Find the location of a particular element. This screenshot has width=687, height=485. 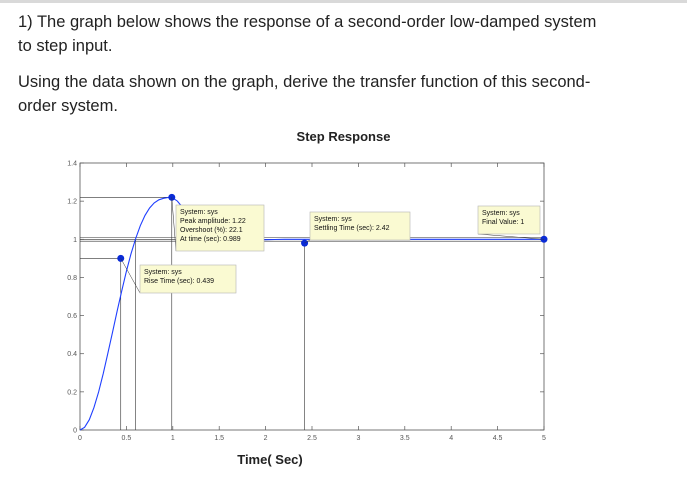

x-tick-label: 3.5 is located at coordinates (405, 438).